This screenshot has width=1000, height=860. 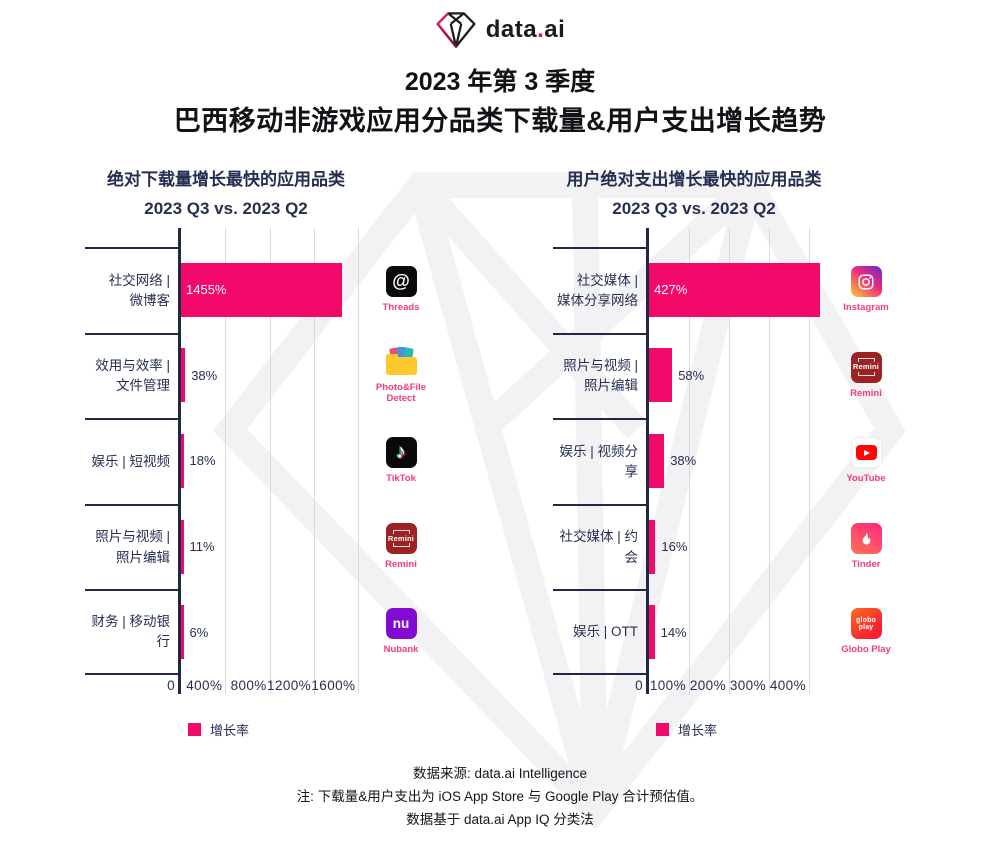 I want to click on app-entry: nu Nubank, so click(x=401, y=632).